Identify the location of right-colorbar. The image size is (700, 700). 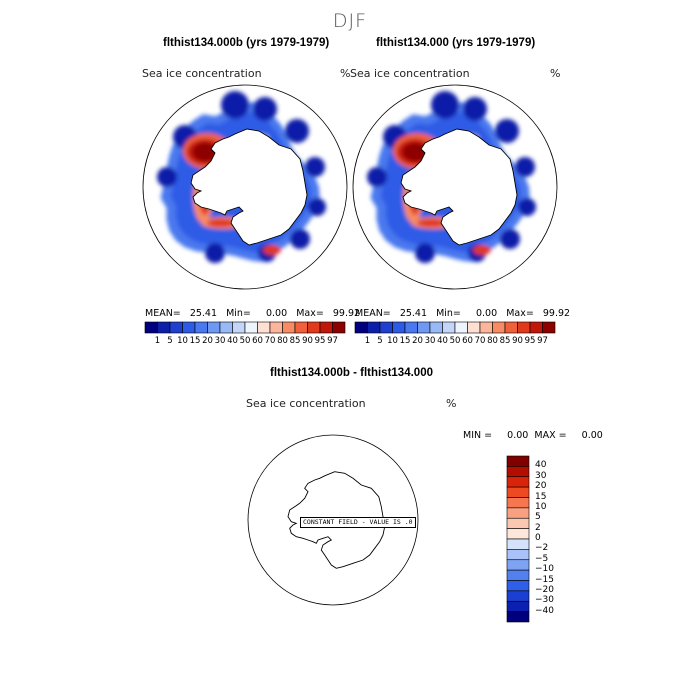
(455, 327).